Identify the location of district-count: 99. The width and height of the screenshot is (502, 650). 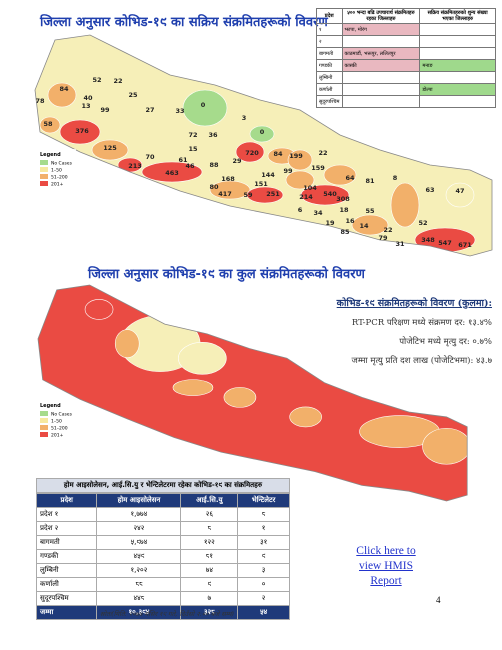
(105, 110).